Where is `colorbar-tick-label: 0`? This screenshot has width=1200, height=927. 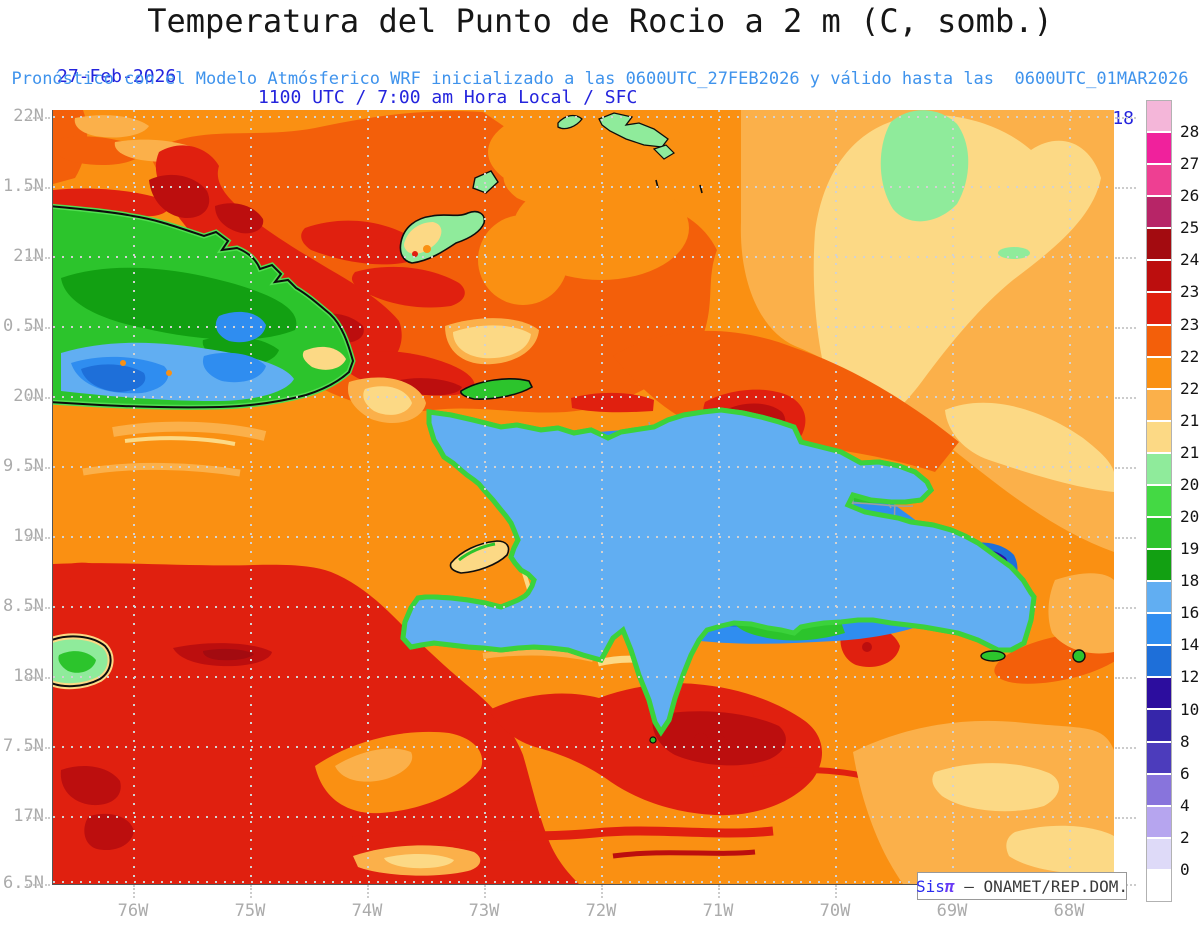 colorbar-tick-label: 0 is located at coordinates (1185, 869).